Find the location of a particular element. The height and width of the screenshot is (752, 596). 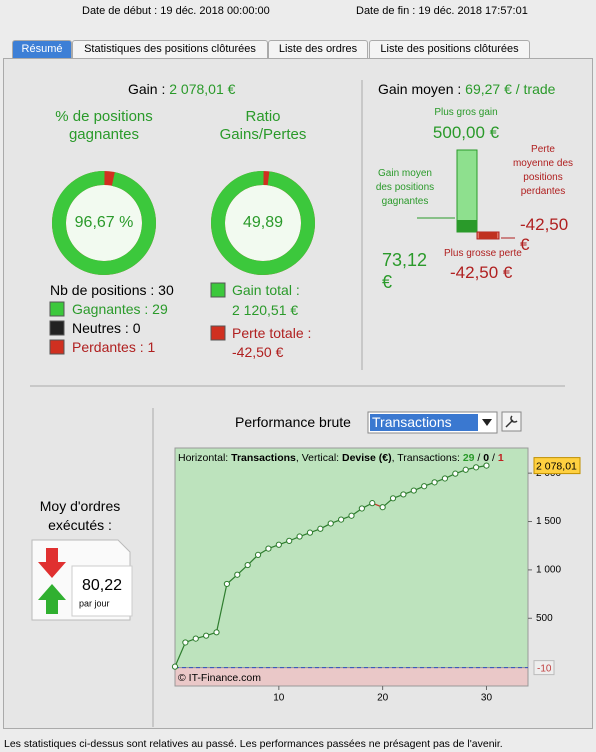

copyright: © IT-Finance.com is located at coordinates (219, 678).